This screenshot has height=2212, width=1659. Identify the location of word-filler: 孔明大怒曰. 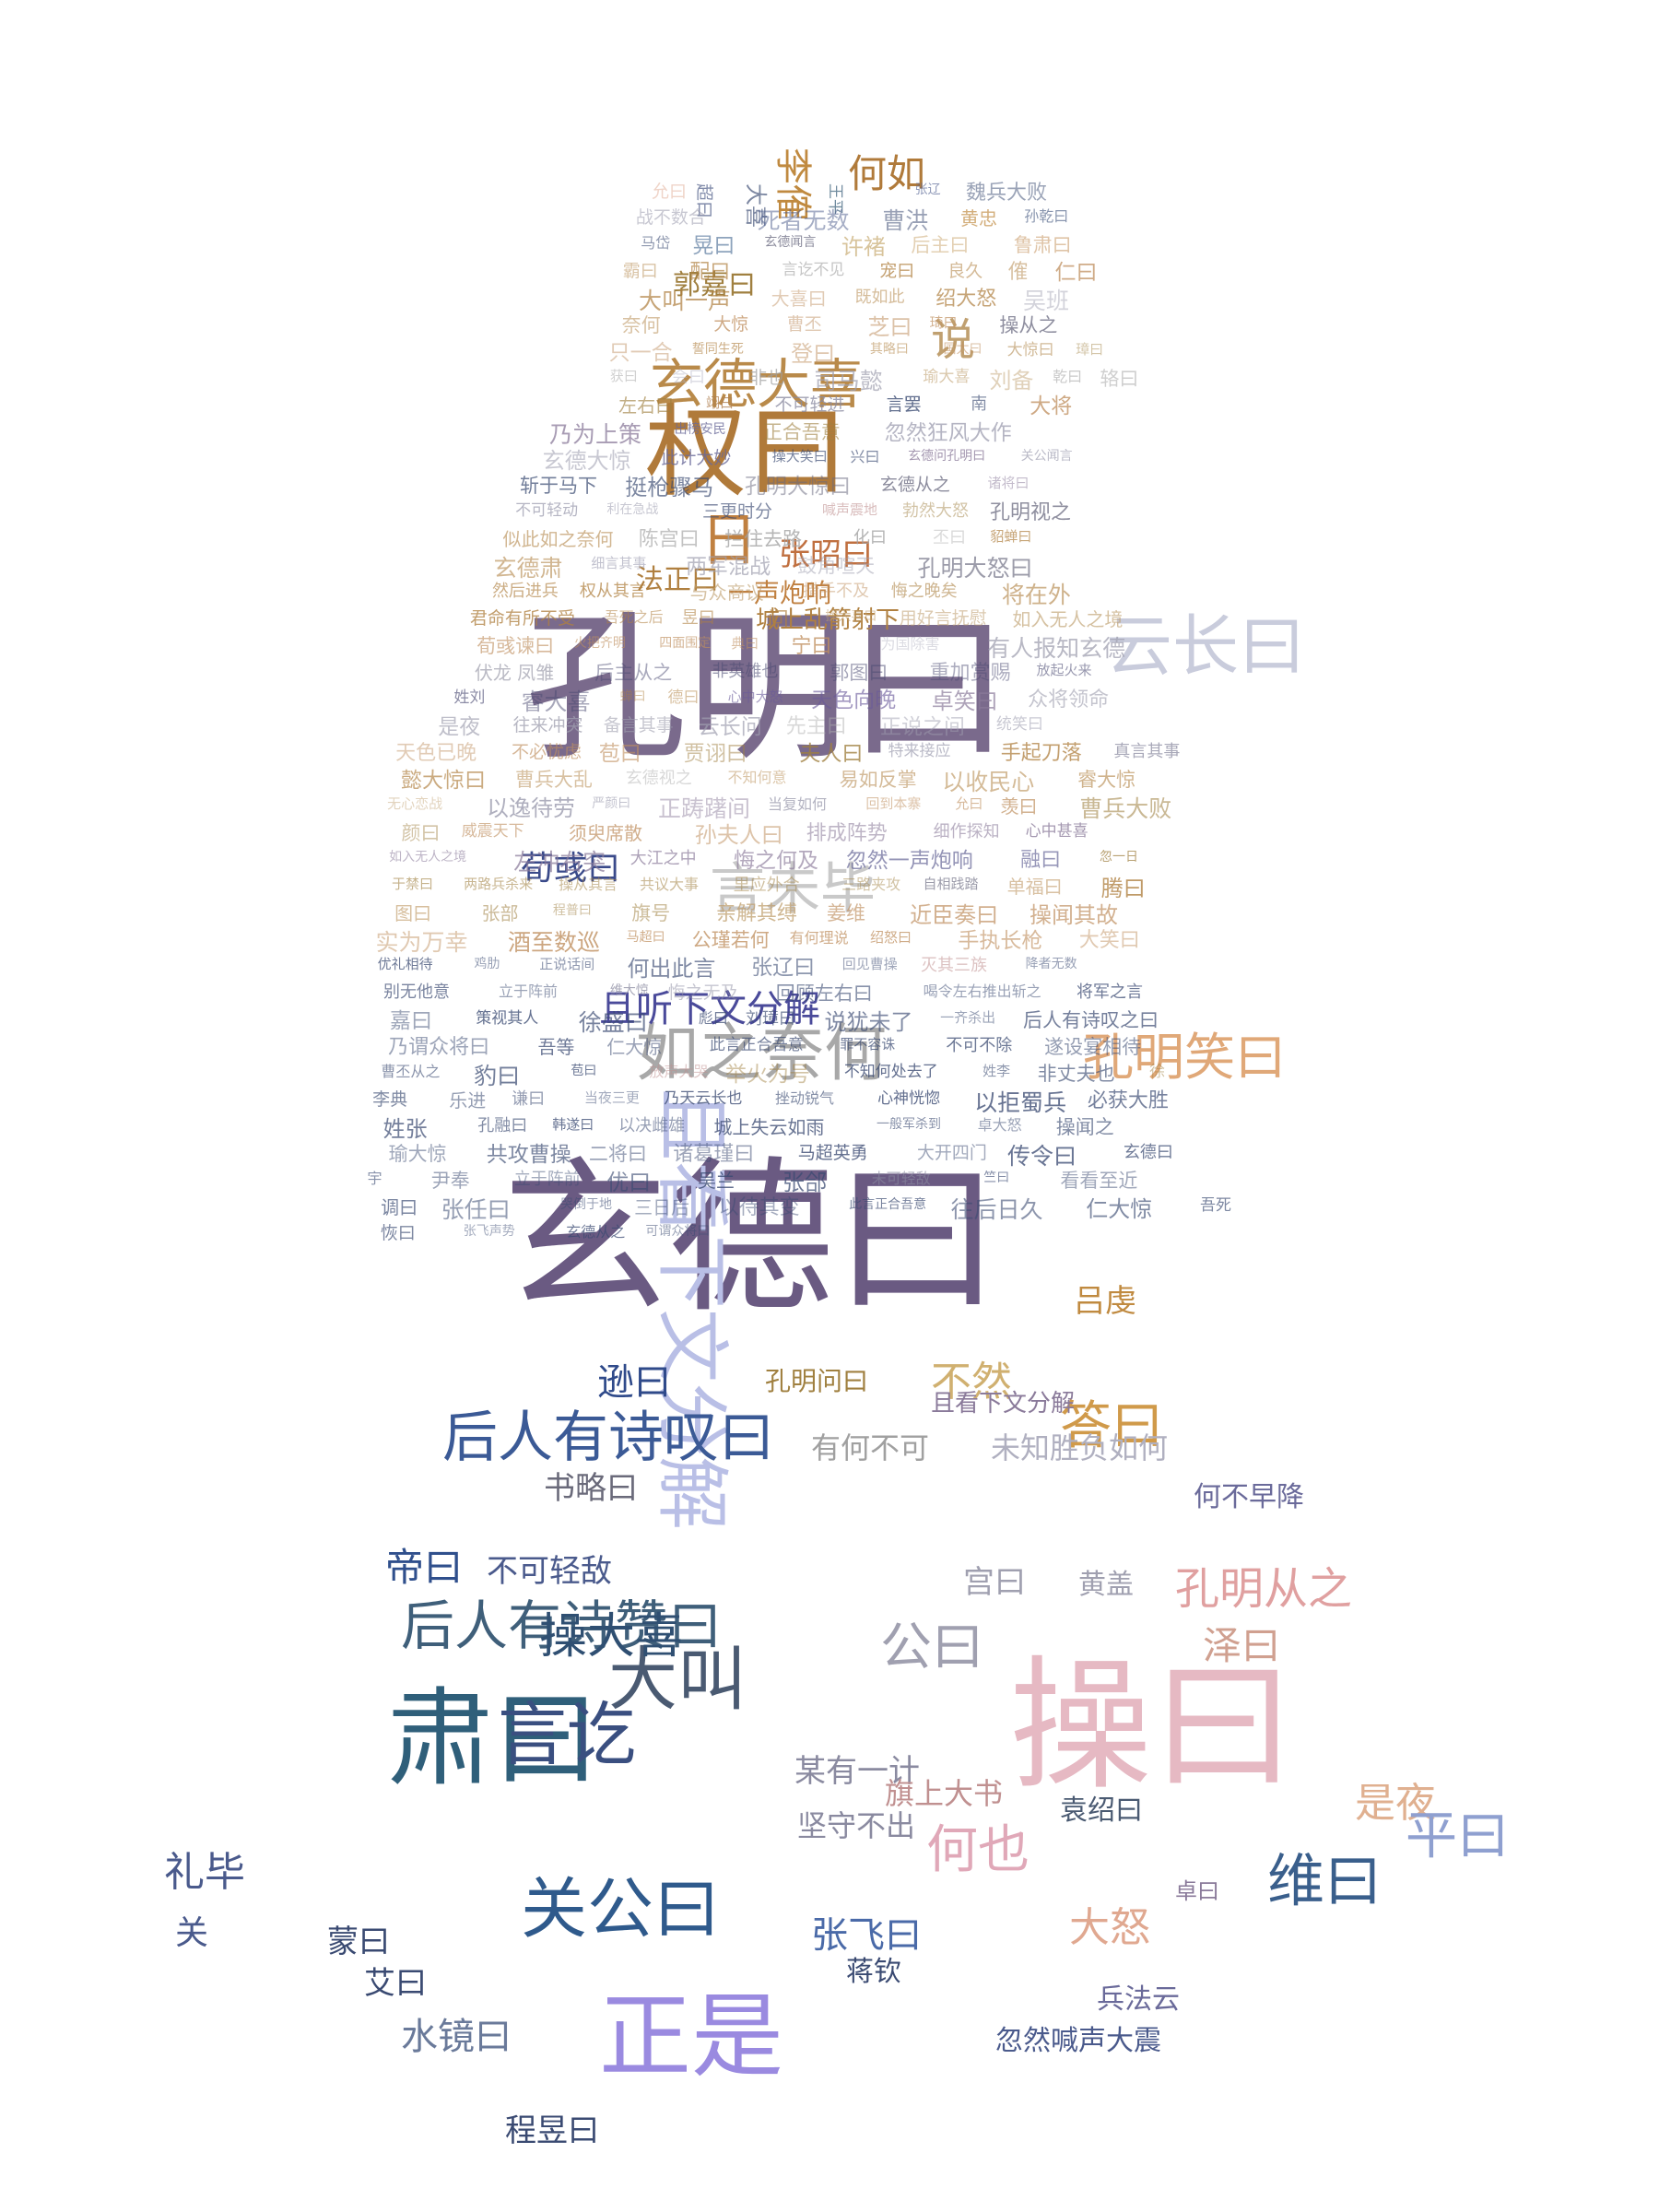
(975, 568).